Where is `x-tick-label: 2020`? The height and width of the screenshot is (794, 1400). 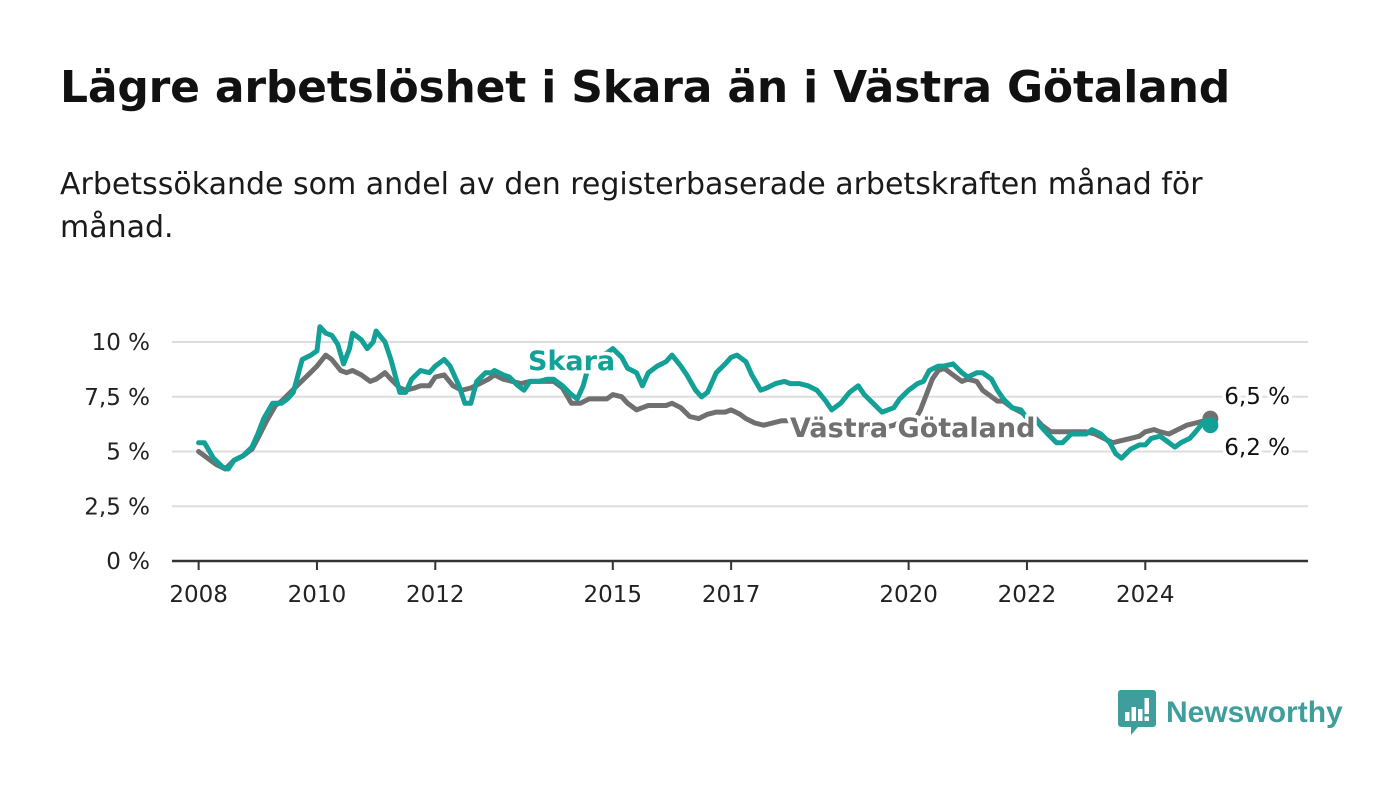 x-tick-label: 2020 is located at coordinates (908, 595).